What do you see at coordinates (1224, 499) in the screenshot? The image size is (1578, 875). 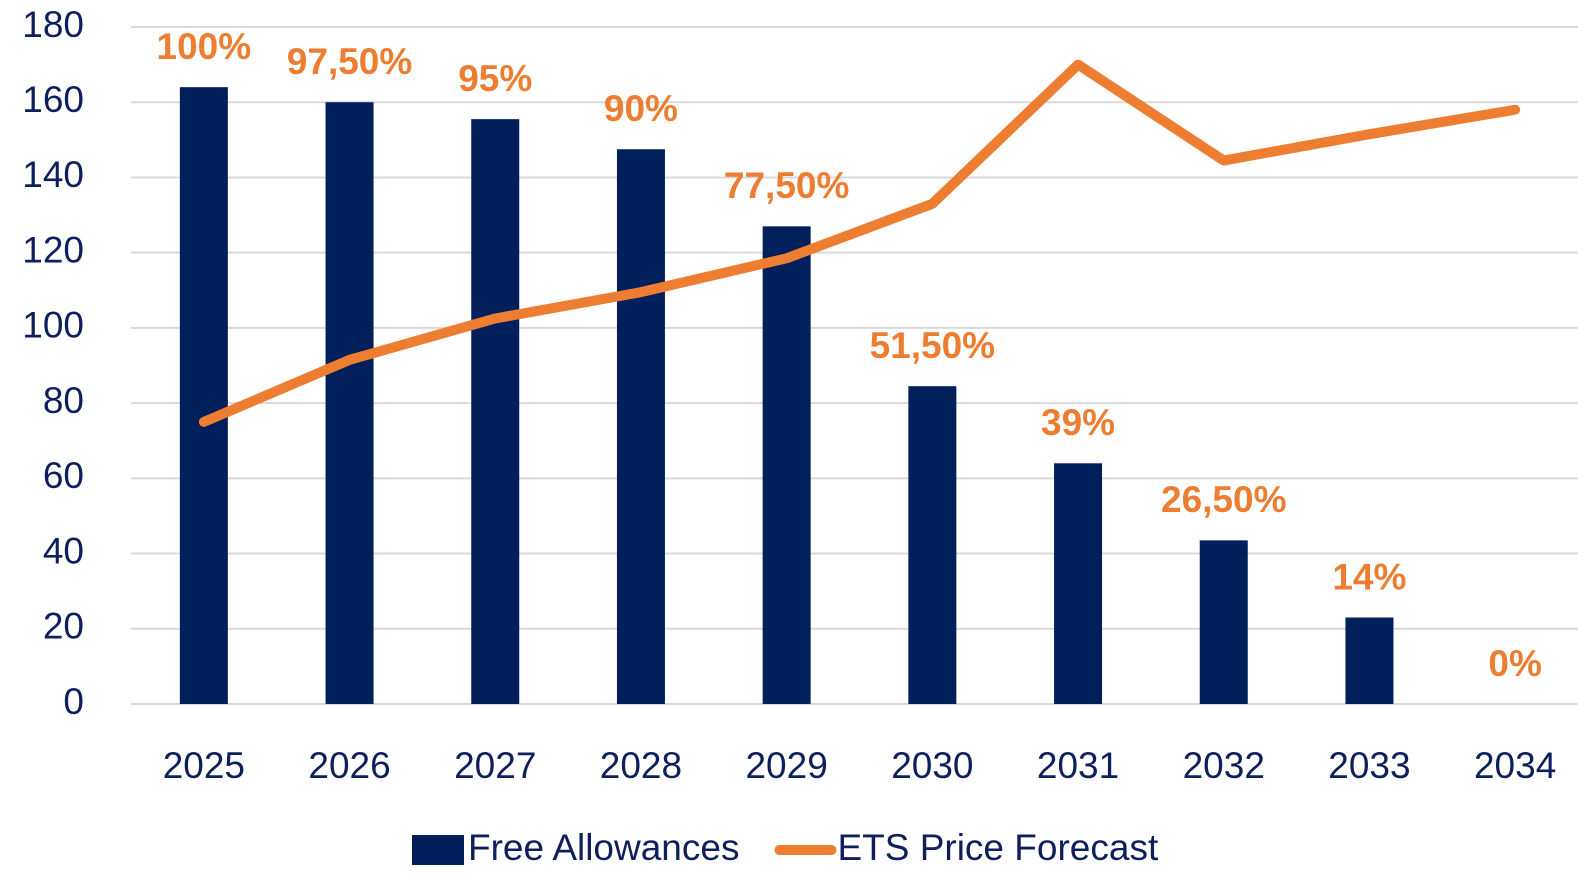 I see `data-label: 26,50%` at bounding box center [1224, 499].